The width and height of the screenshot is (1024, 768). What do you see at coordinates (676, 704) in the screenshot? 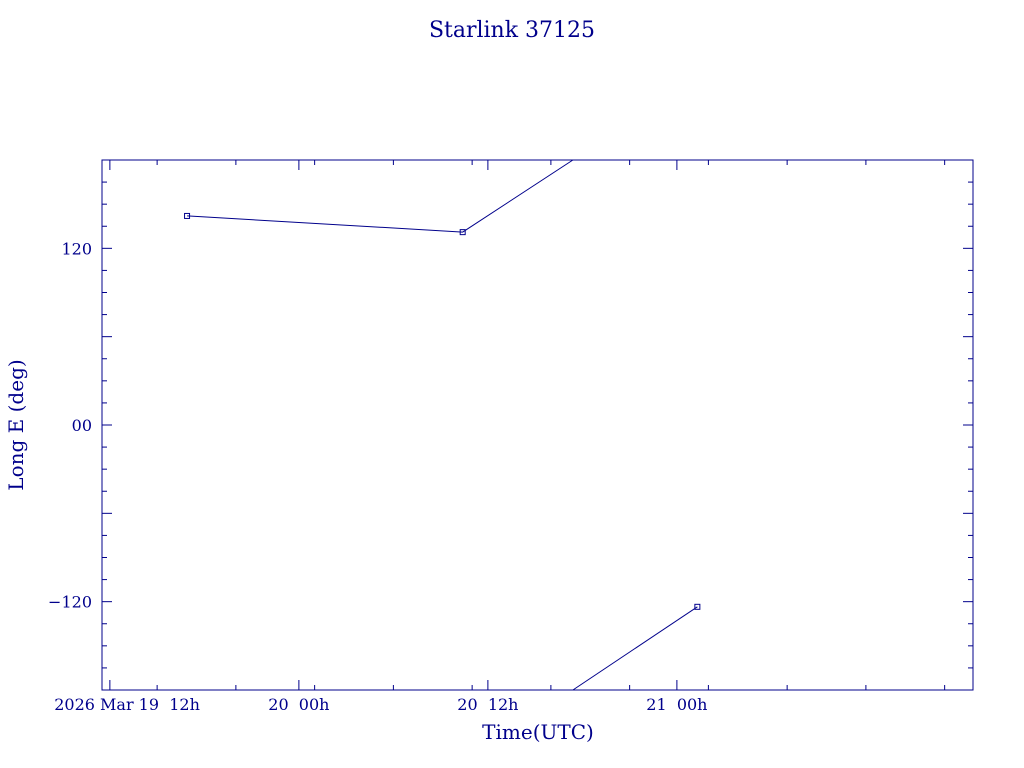
I see `x-tick-label: 21 00h` at bounding box center [676, 704].